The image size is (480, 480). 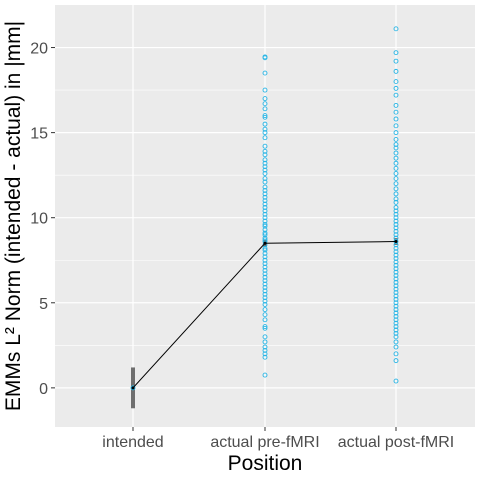 I want to click on y-tick-label: 5, so click(x=43, y=304).